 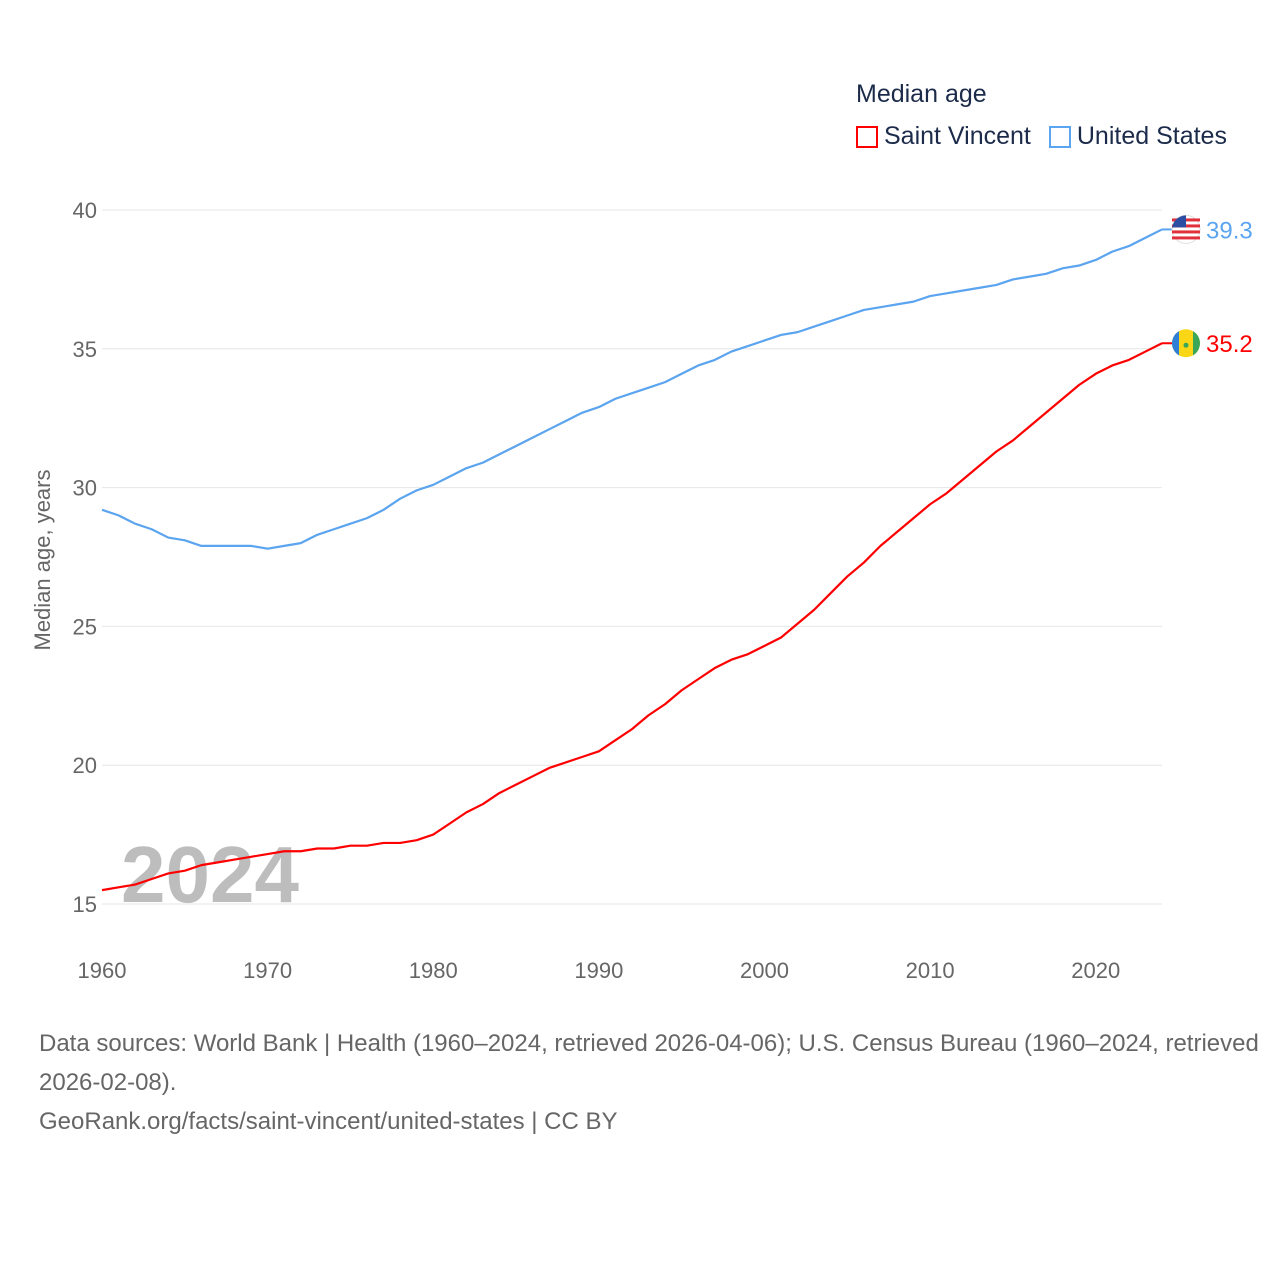 I want to click on y-tick-label: 30, so click(x=85, y=488).